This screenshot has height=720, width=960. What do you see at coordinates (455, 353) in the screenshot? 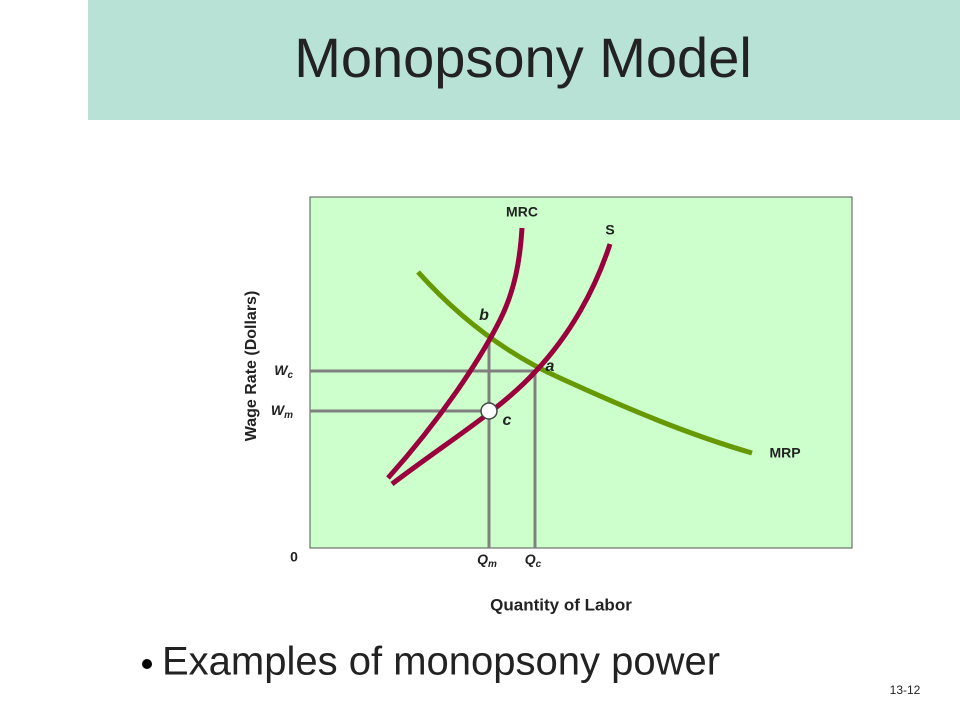
I see `mrc-curve` at bounding box center [455, 353].